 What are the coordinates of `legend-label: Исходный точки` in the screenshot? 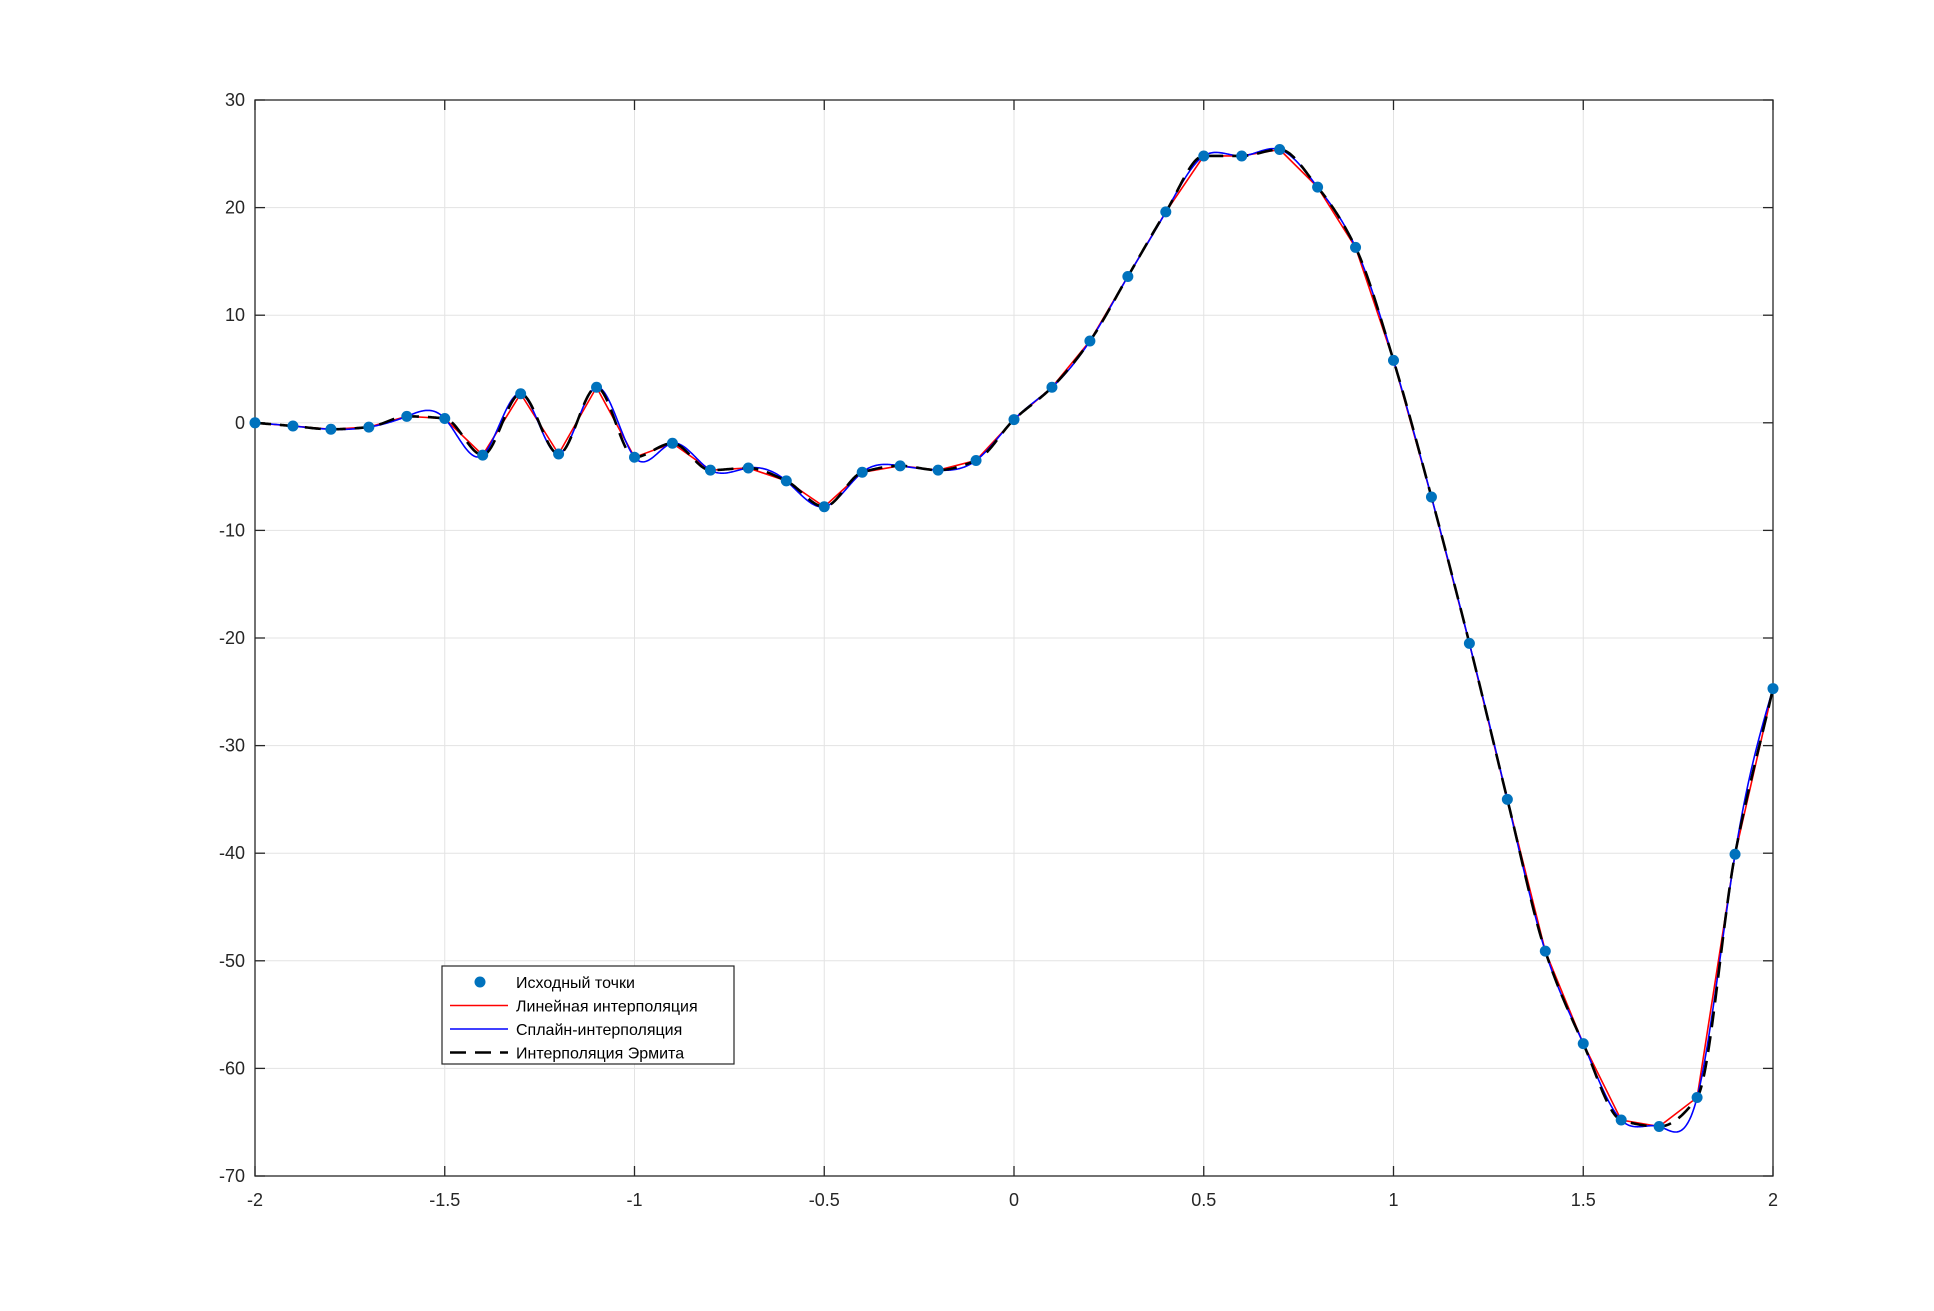 It's located at (575, 983).